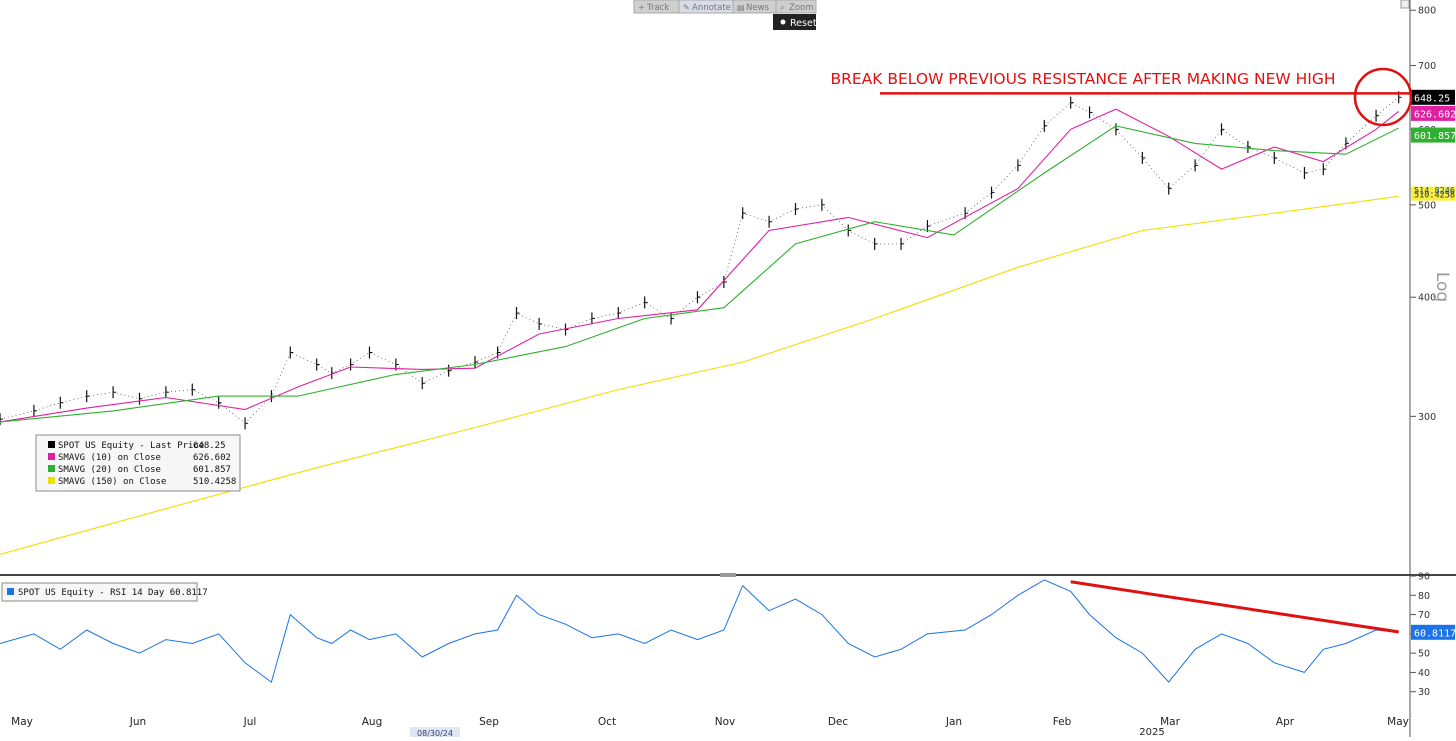 This screenshot has height=741, width=1456. I want to click on reset-button, so click(794, 22).